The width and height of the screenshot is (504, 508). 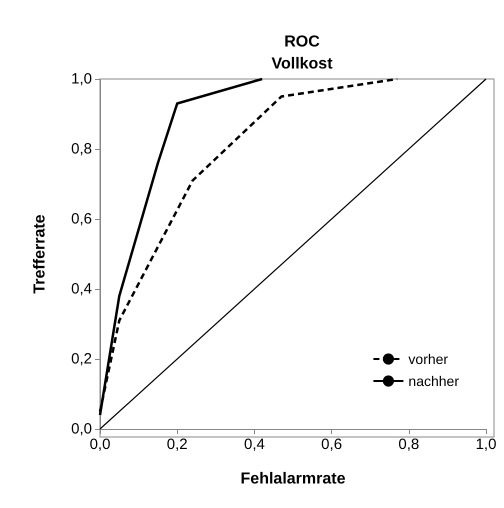 I want to click on x-tick-label: 0,4, so click(x=254, y=444).